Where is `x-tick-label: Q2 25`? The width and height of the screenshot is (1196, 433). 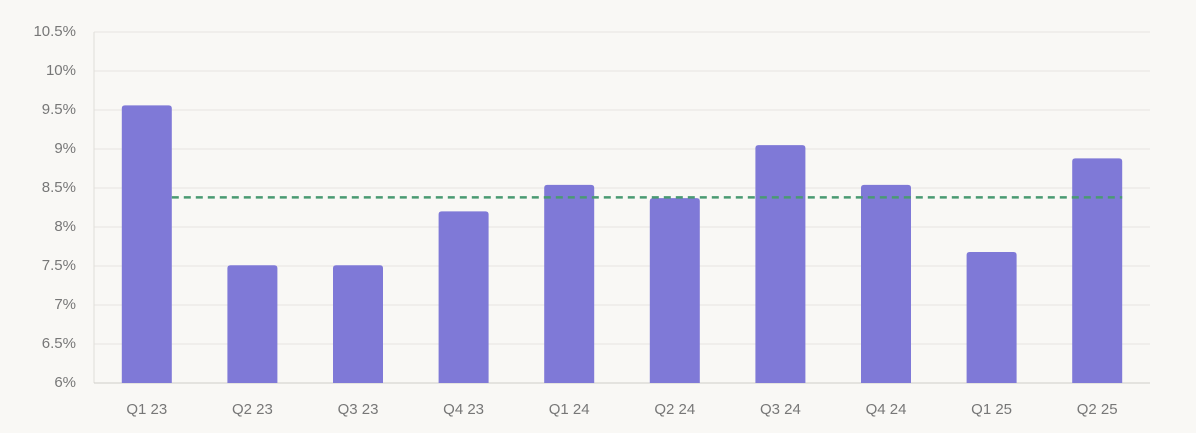 x-tick-label: Q2 25 is located at coordinates (1097, 409).